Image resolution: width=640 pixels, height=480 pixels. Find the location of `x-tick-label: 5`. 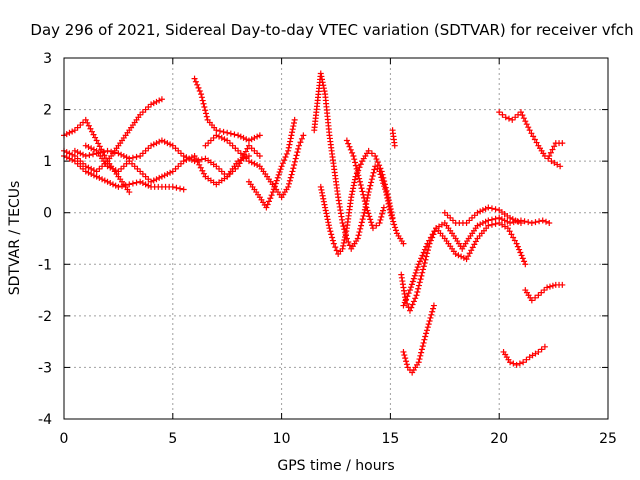

x-tick-label: 5 is located at coordinates (172, 439).